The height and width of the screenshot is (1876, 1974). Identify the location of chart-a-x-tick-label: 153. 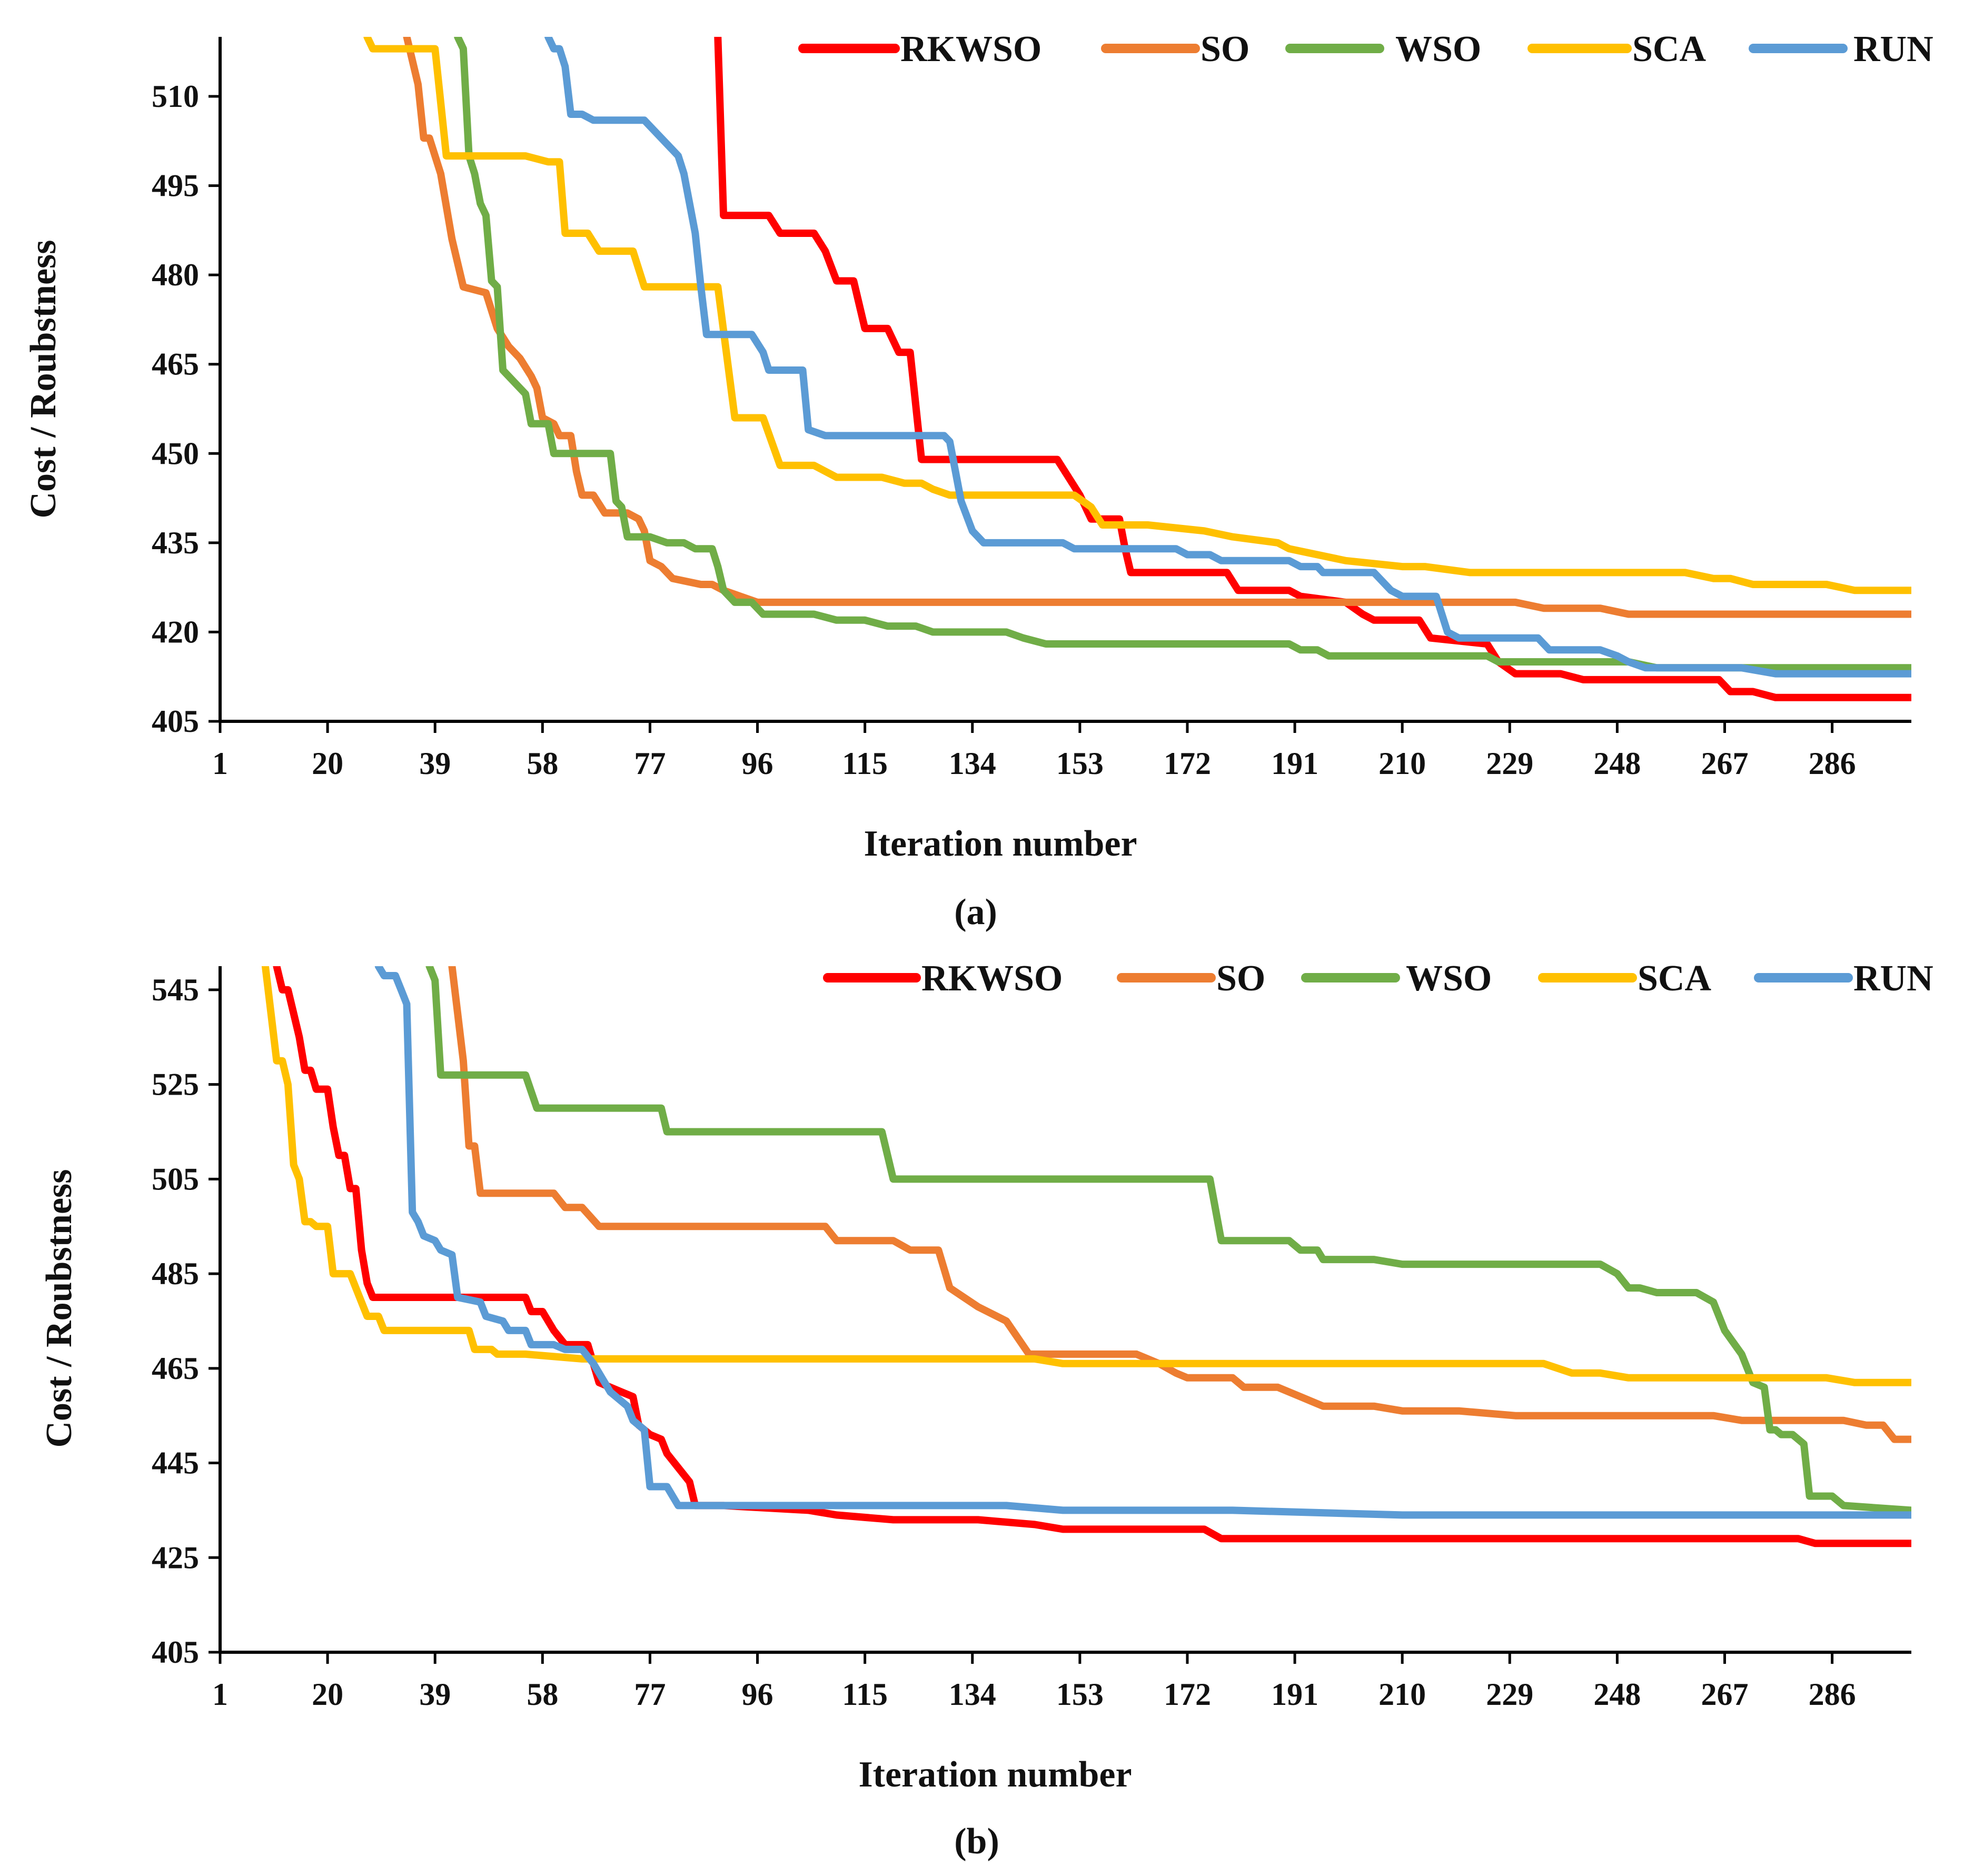
(1080, 763).